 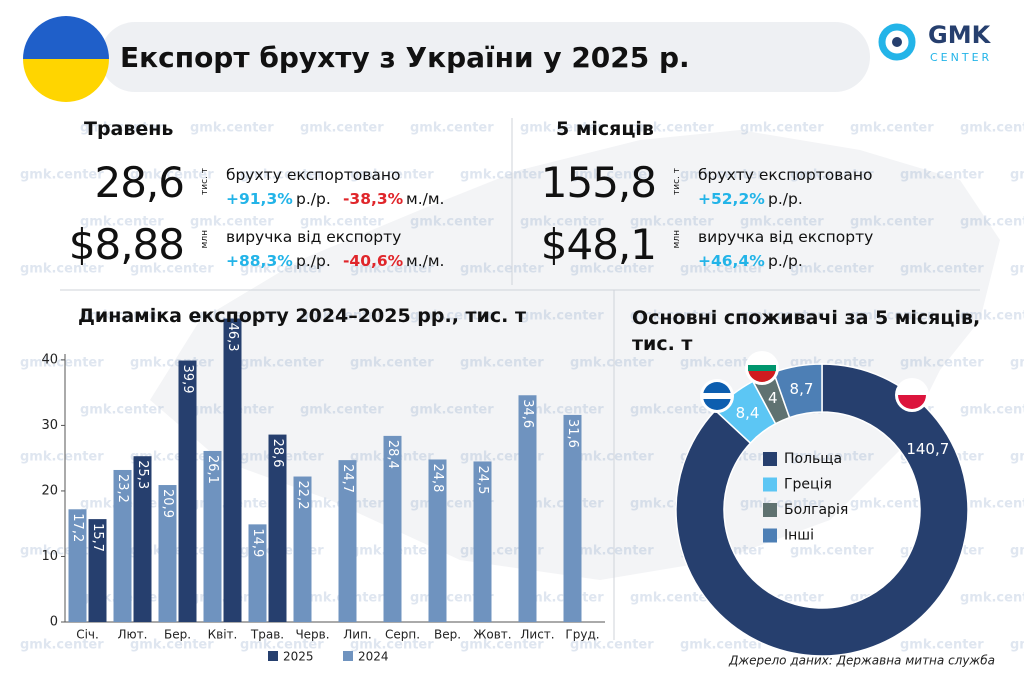 What do you see at coordinates (762, 368) in the screenshot?
I see `flag-mid` at bounding box center [762, 368].